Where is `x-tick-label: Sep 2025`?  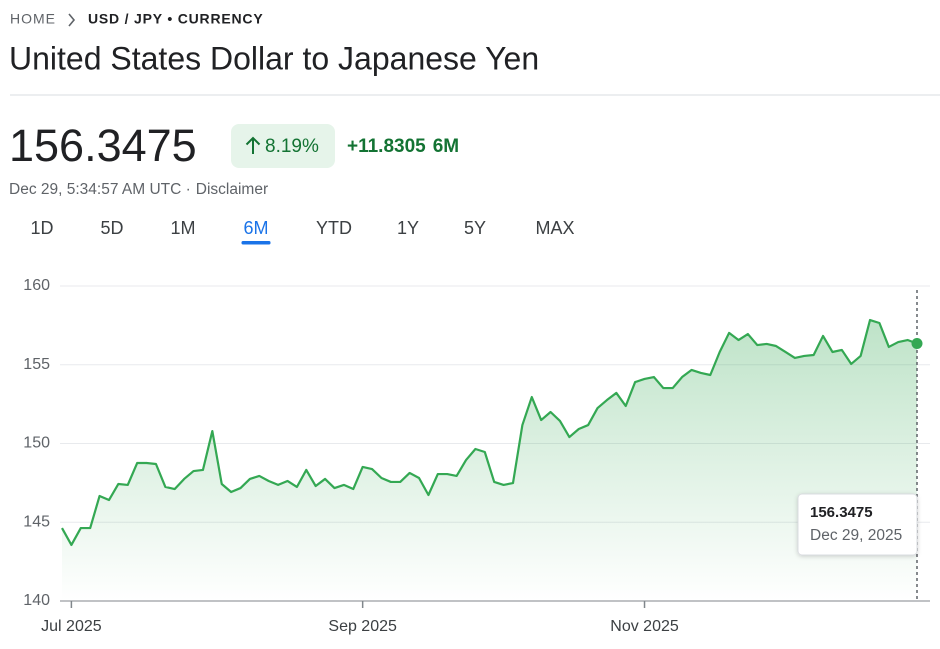 x-tick-label: Sep 2025 is located at coordinates (362, 626).